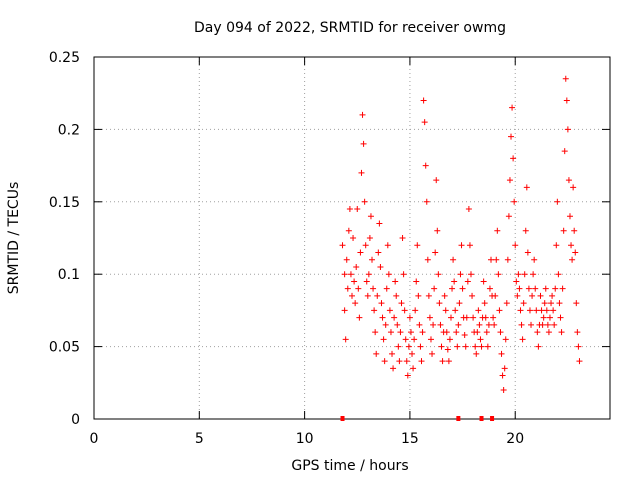  I want to click on y-tick-label: 0.1, so click(69, 275).